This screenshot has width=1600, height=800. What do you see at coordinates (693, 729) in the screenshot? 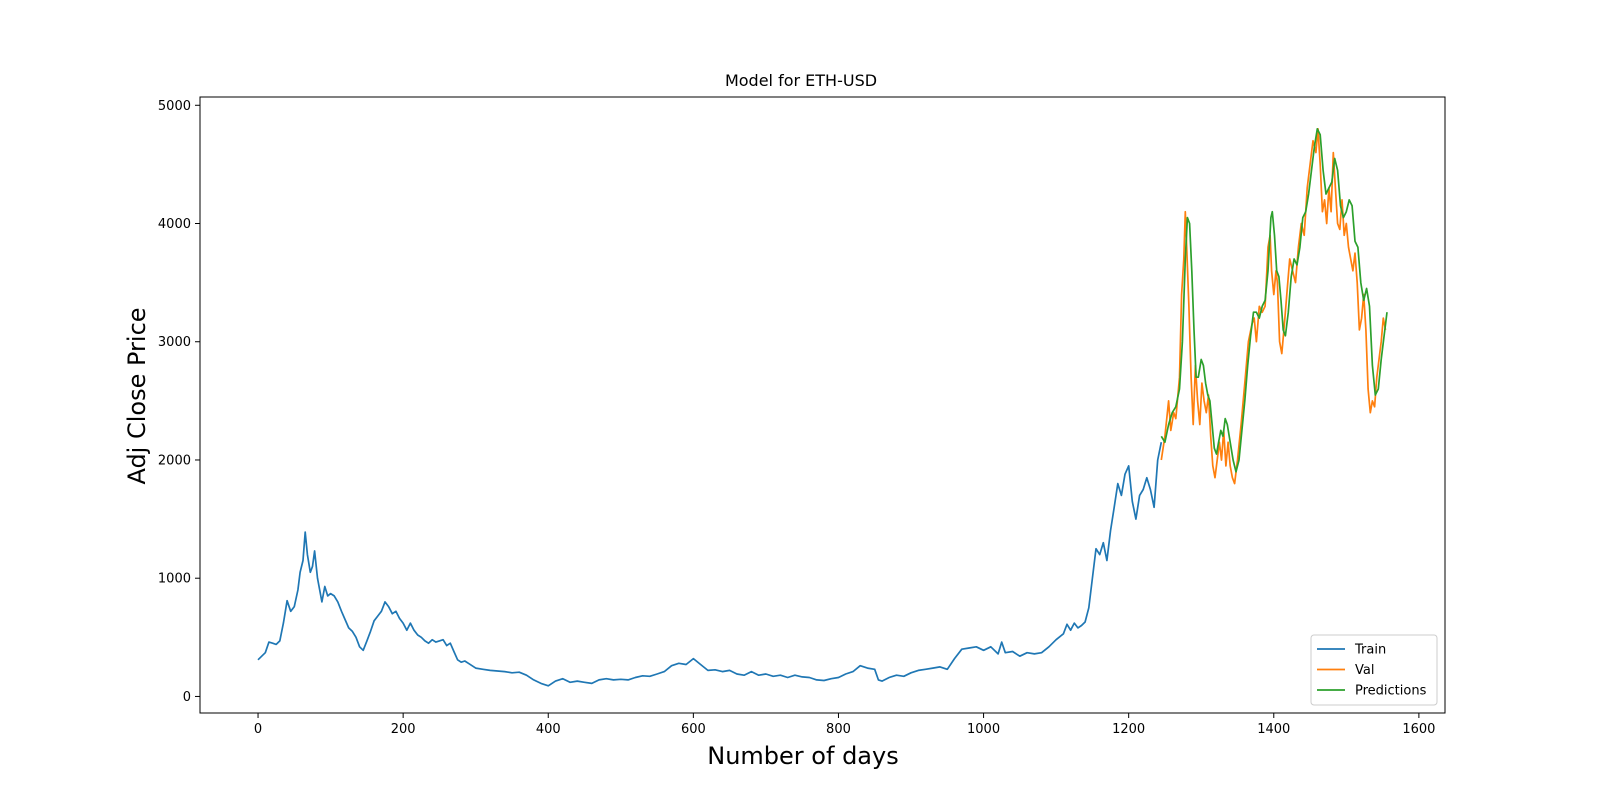
I see `x-tick-label-600: 600` at bounding box center [693, 729].